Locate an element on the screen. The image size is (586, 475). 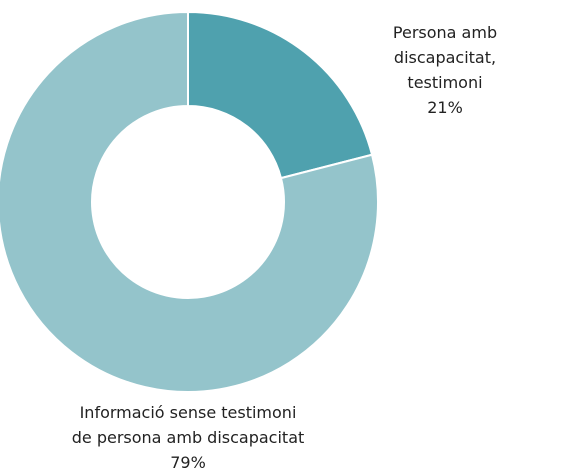
category-label: Persona amb discapacitat, testimoni is located at coordinates (445, 57).